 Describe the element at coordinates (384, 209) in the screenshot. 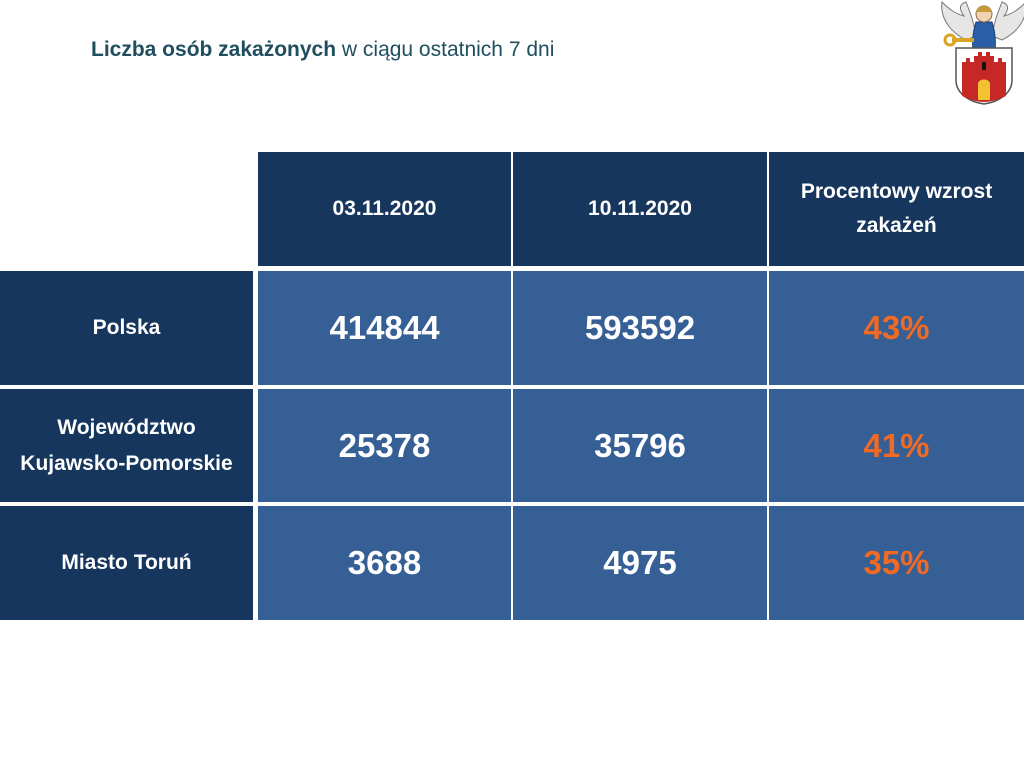

I see `column-header-date-1: 03.11.2020` at that location.